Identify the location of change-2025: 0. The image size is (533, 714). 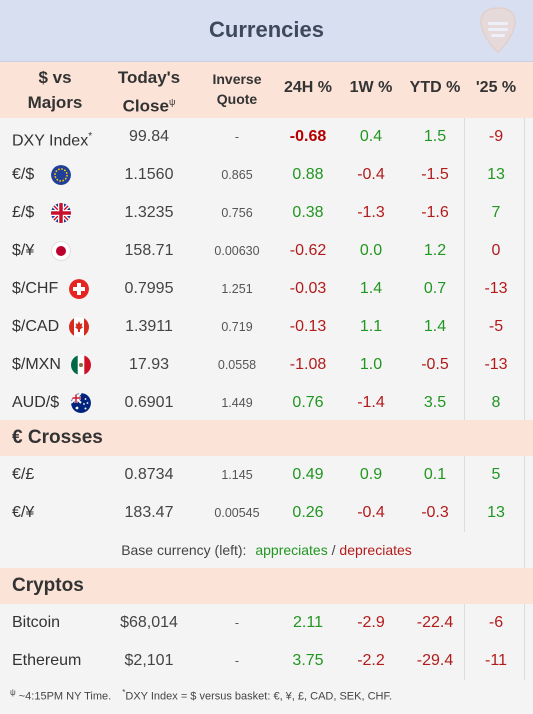
(496, 250).